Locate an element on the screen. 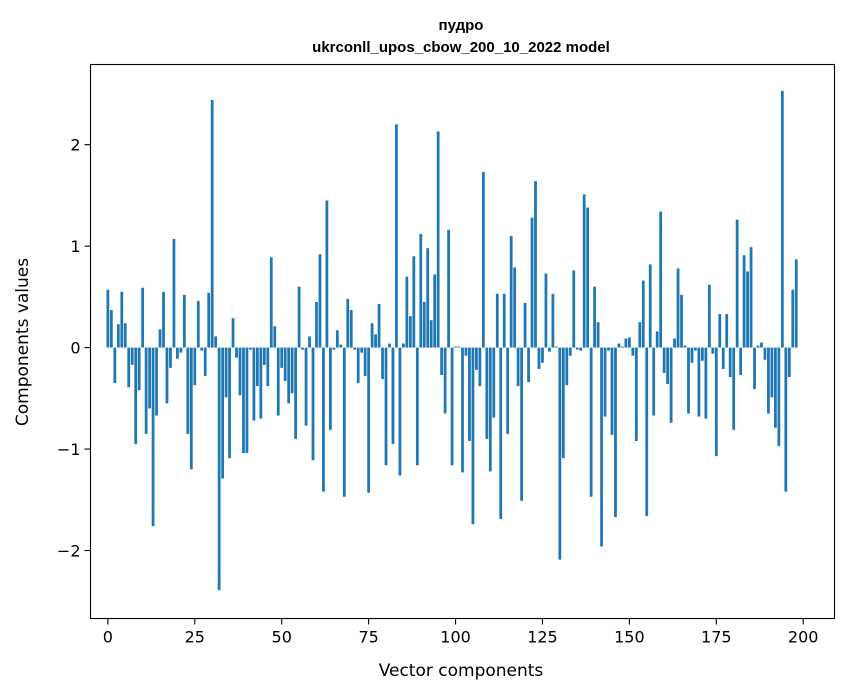 This screenshot has width=847, height=696. x-tick-label: 50 is located at coordinates (282, 637).